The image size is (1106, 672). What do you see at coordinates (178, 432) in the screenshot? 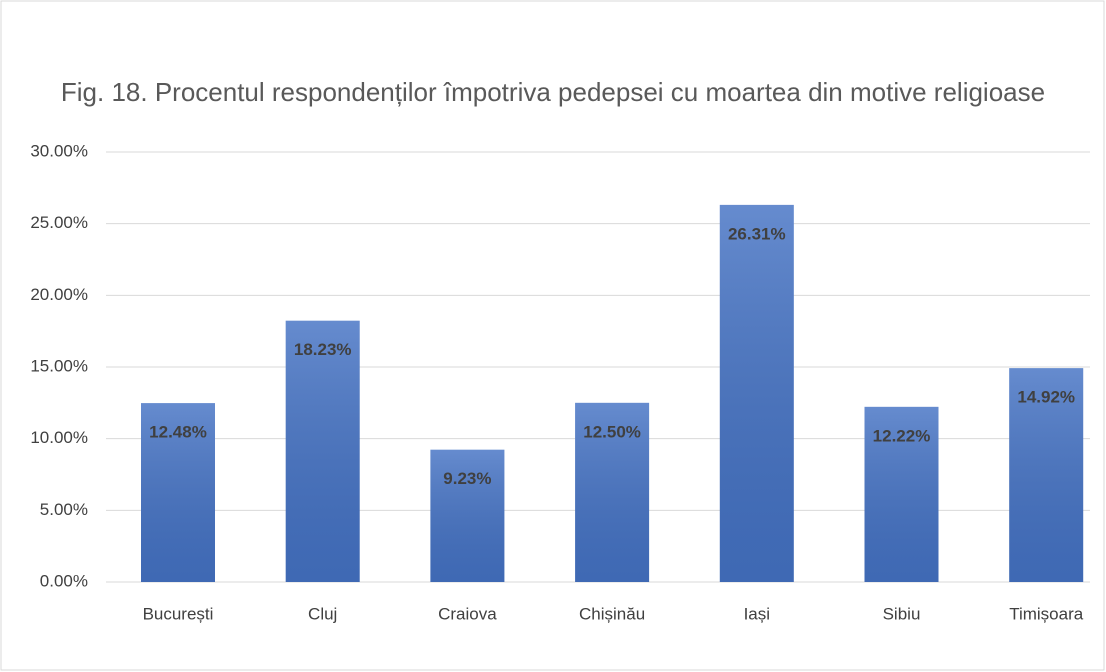
I see `data-label: 12.48%` at bounding box center [178, 432].